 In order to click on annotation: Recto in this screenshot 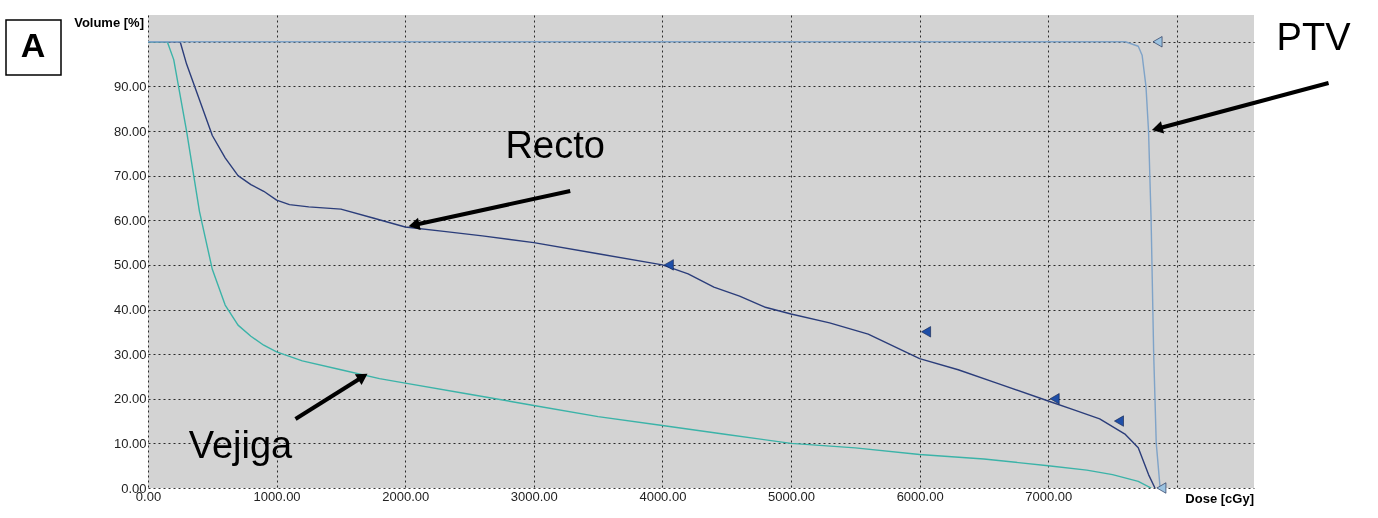, I will do `click(555, 144)`.